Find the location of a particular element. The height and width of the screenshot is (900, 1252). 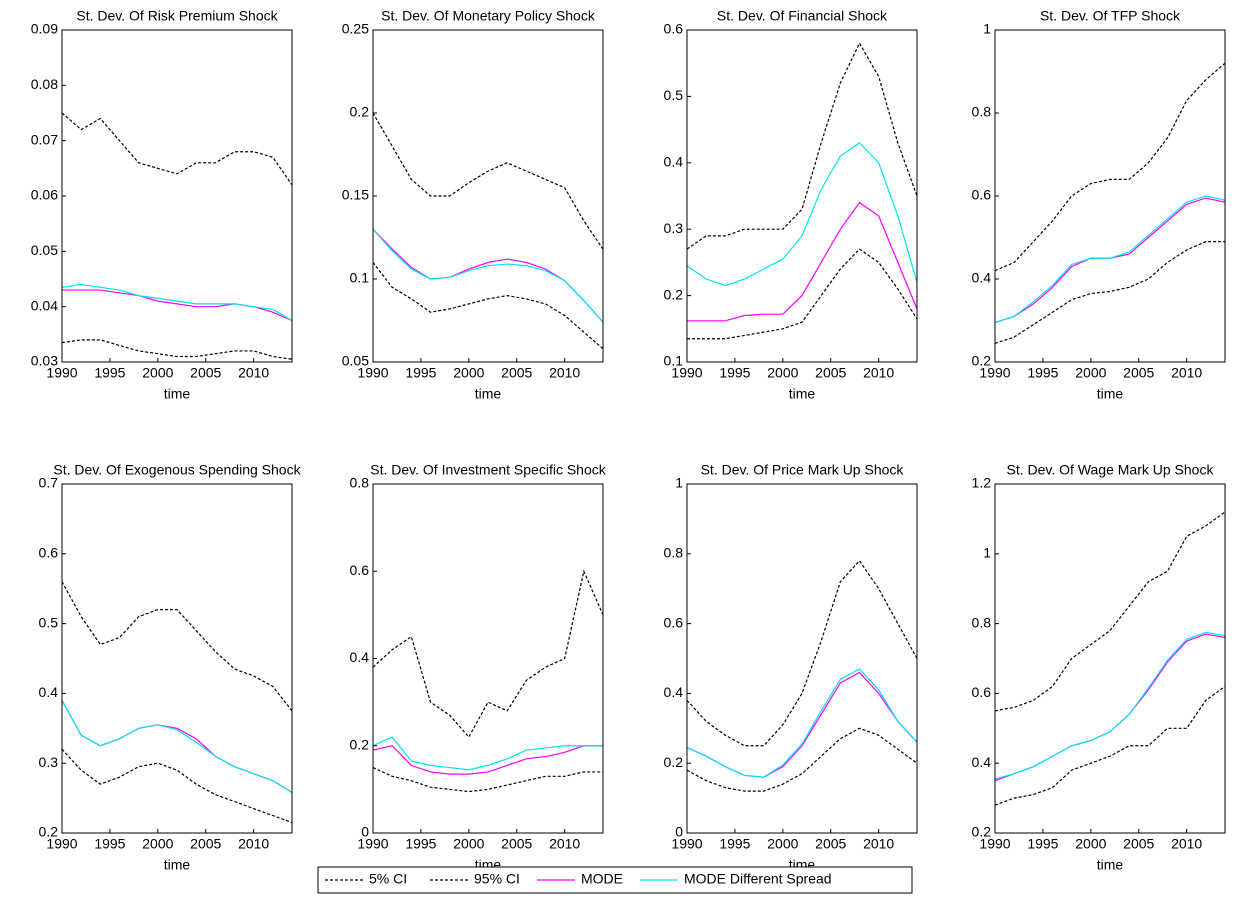

y-tick-label: 0.05 is located at coordinates (44, 250).